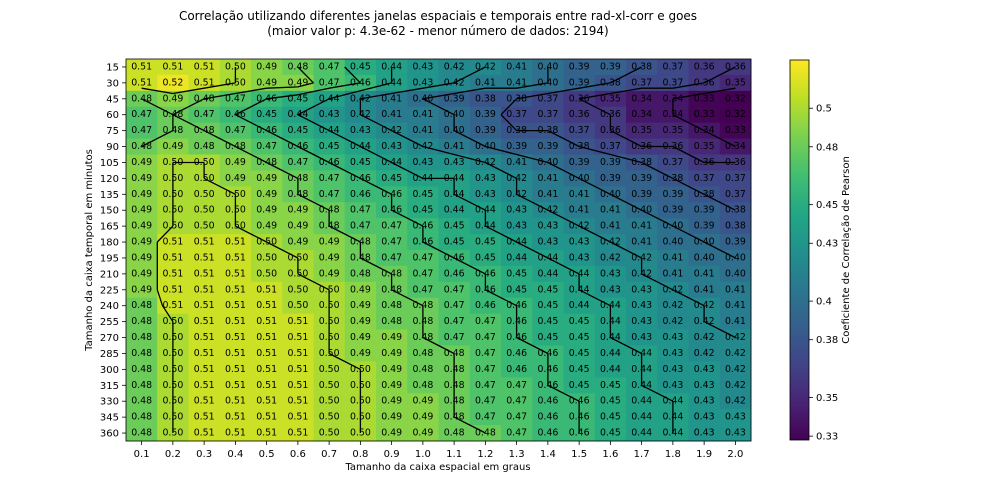 Image resolution: width=1008 pixels, height=504 pixels. I want to click on cell-value-label: 0.40, so click(485, 146).